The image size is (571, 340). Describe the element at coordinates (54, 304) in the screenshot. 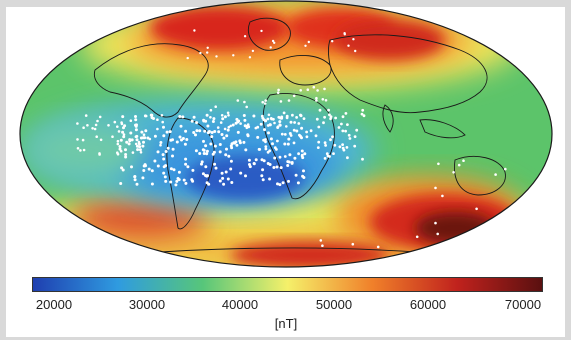

I see `colorbar-tick-label: 20000` at that location.